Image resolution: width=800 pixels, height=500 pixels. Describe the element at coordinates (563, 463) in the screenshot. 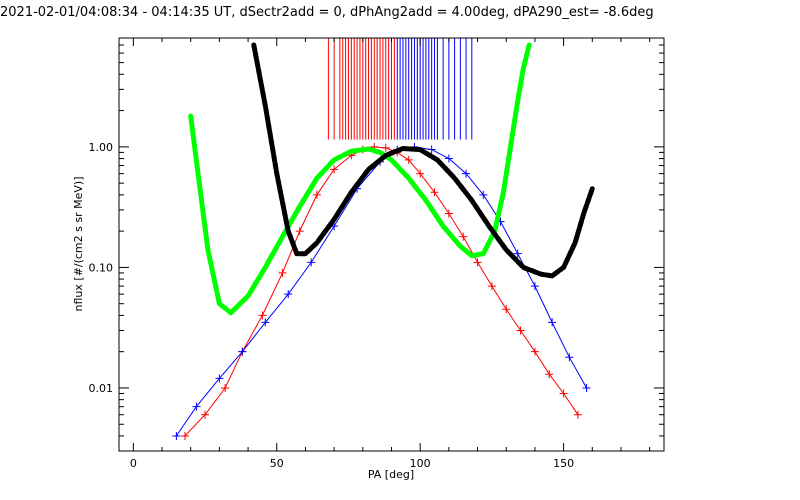

I see `x-tick-label: 150` at that location.